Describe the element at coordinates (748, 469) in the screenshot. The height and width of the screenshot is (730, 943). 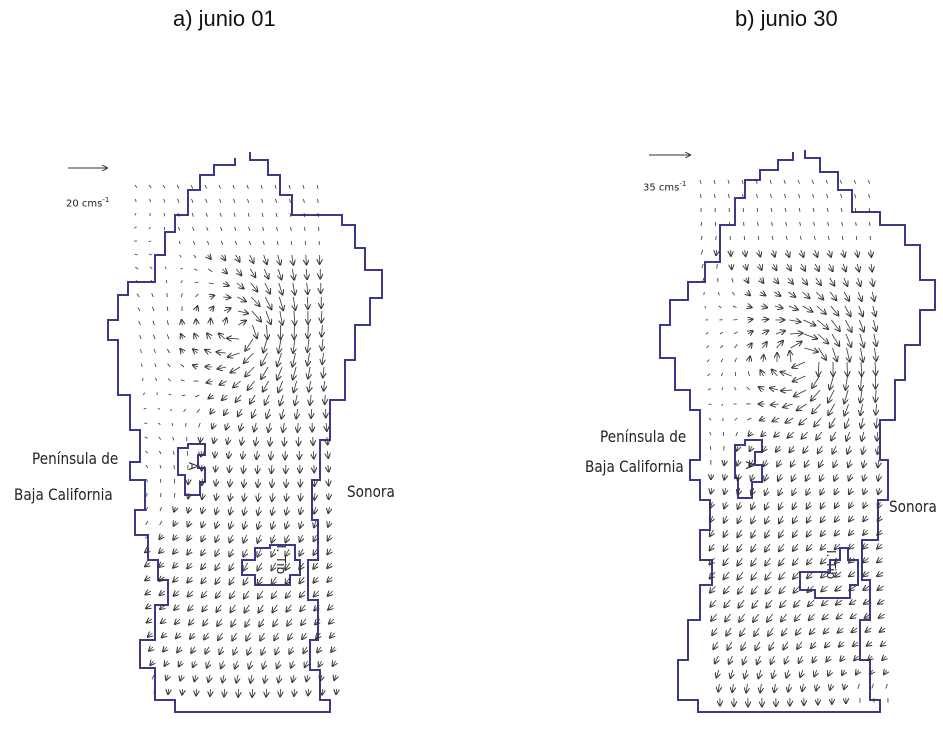
I see `panel-b-island-a` at that location.